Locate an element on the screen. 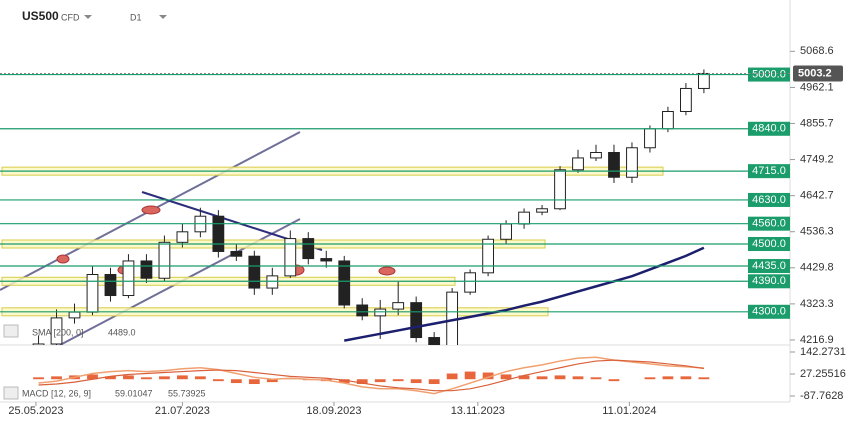 This screenshot has width=859, height=427. macd-plot is located at coordinates (371, 375).